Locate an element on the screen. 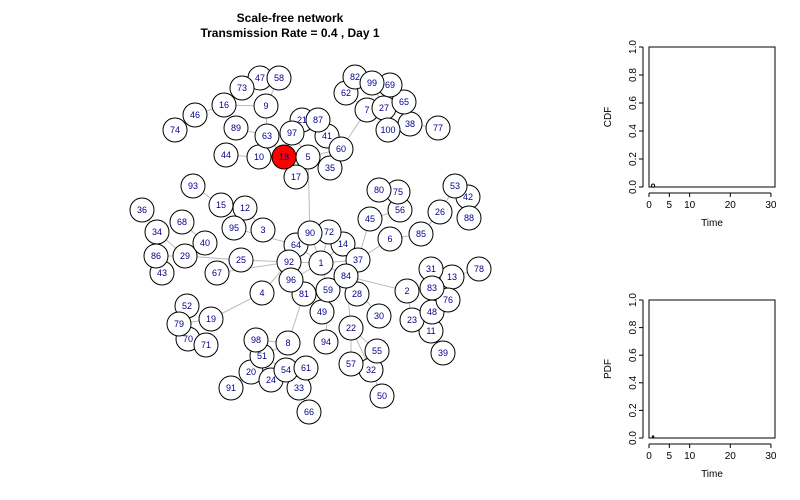 The width and height of the screenshot is (800, 500). node-label: 79 is located at coordinates (179, 324).